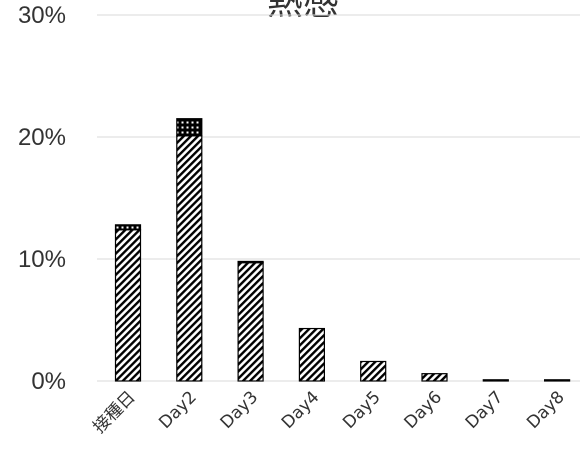 The width and height of the screenshot is (580, 465). What do you see at coordinates (42, 137) in the screenshot?
I see `y-tick-label: 20%` at bounding box center [42, 137].